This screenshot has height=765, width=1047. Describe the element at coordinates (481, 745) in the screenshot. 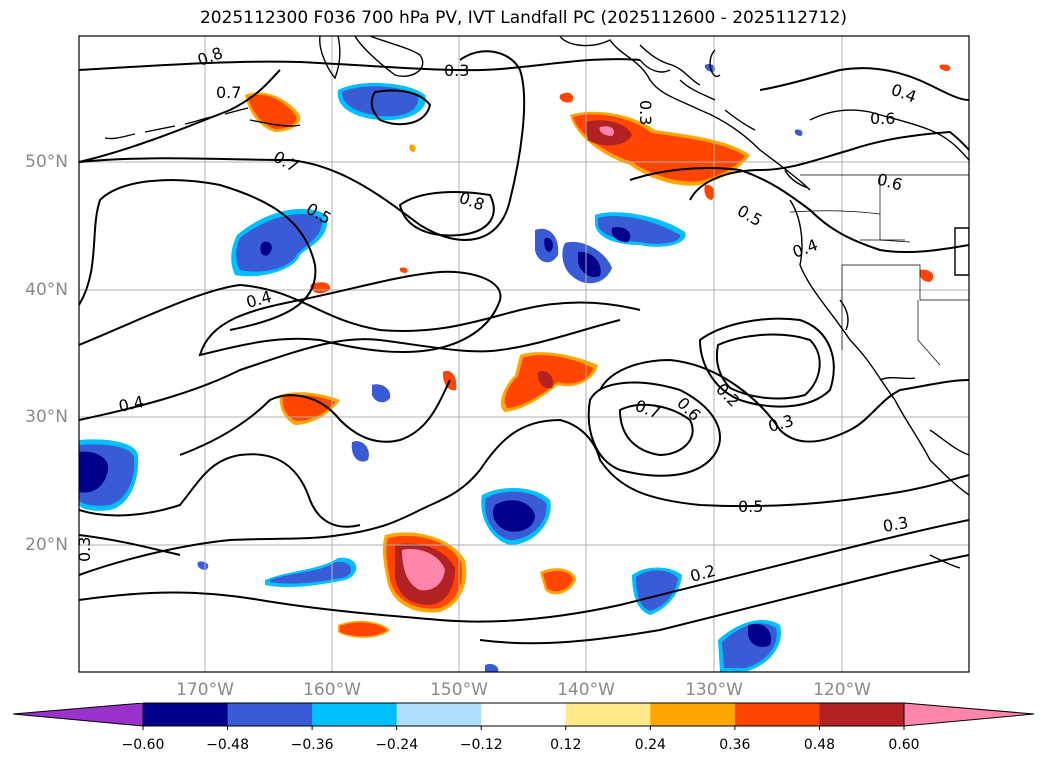

I see `colorbar-tick-label: −0.12` at that location.